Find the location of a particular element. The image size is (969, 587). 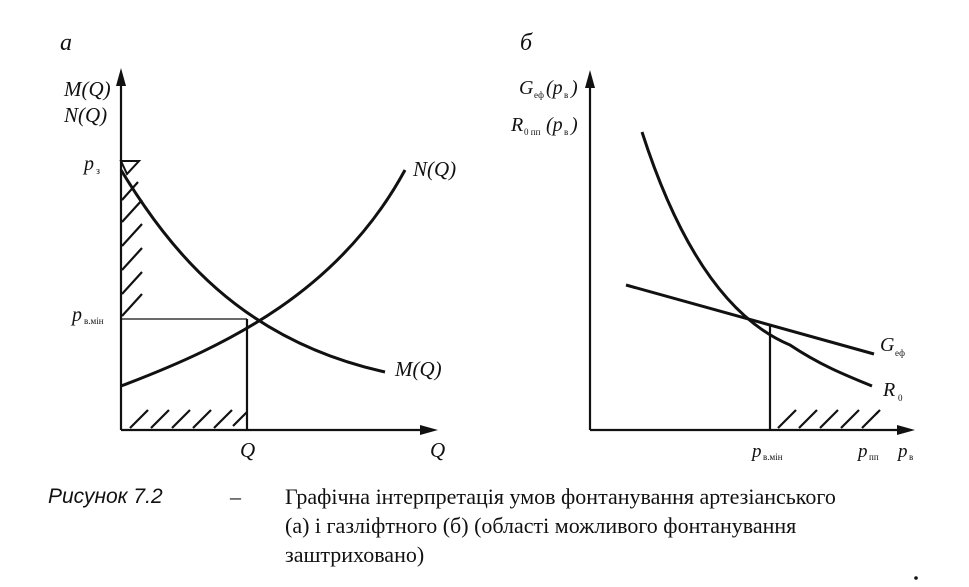

panel-a-y-label-n: N(Q) is located at coordinates (85, 115).